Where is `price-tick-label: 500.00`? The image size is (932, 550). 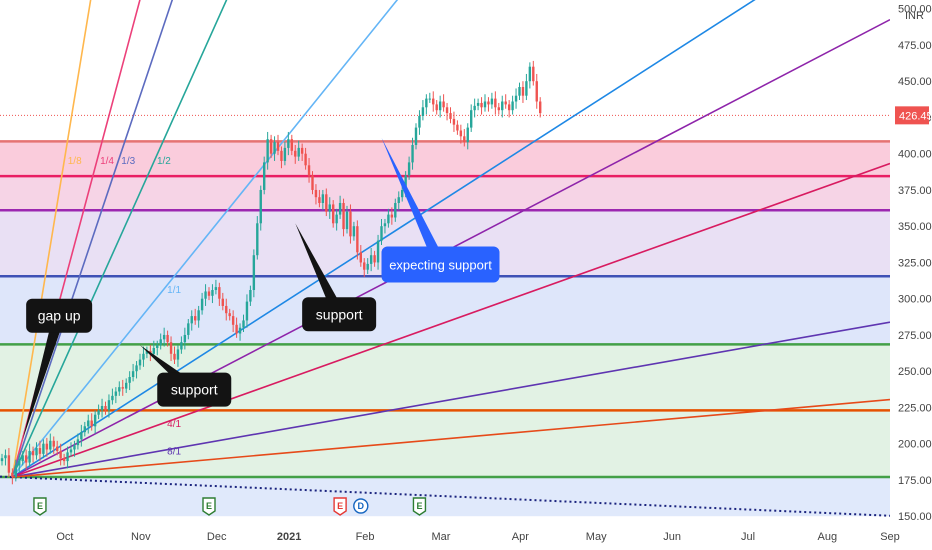
price-tick-label: 500.00 is located at coordinates (915, 10).